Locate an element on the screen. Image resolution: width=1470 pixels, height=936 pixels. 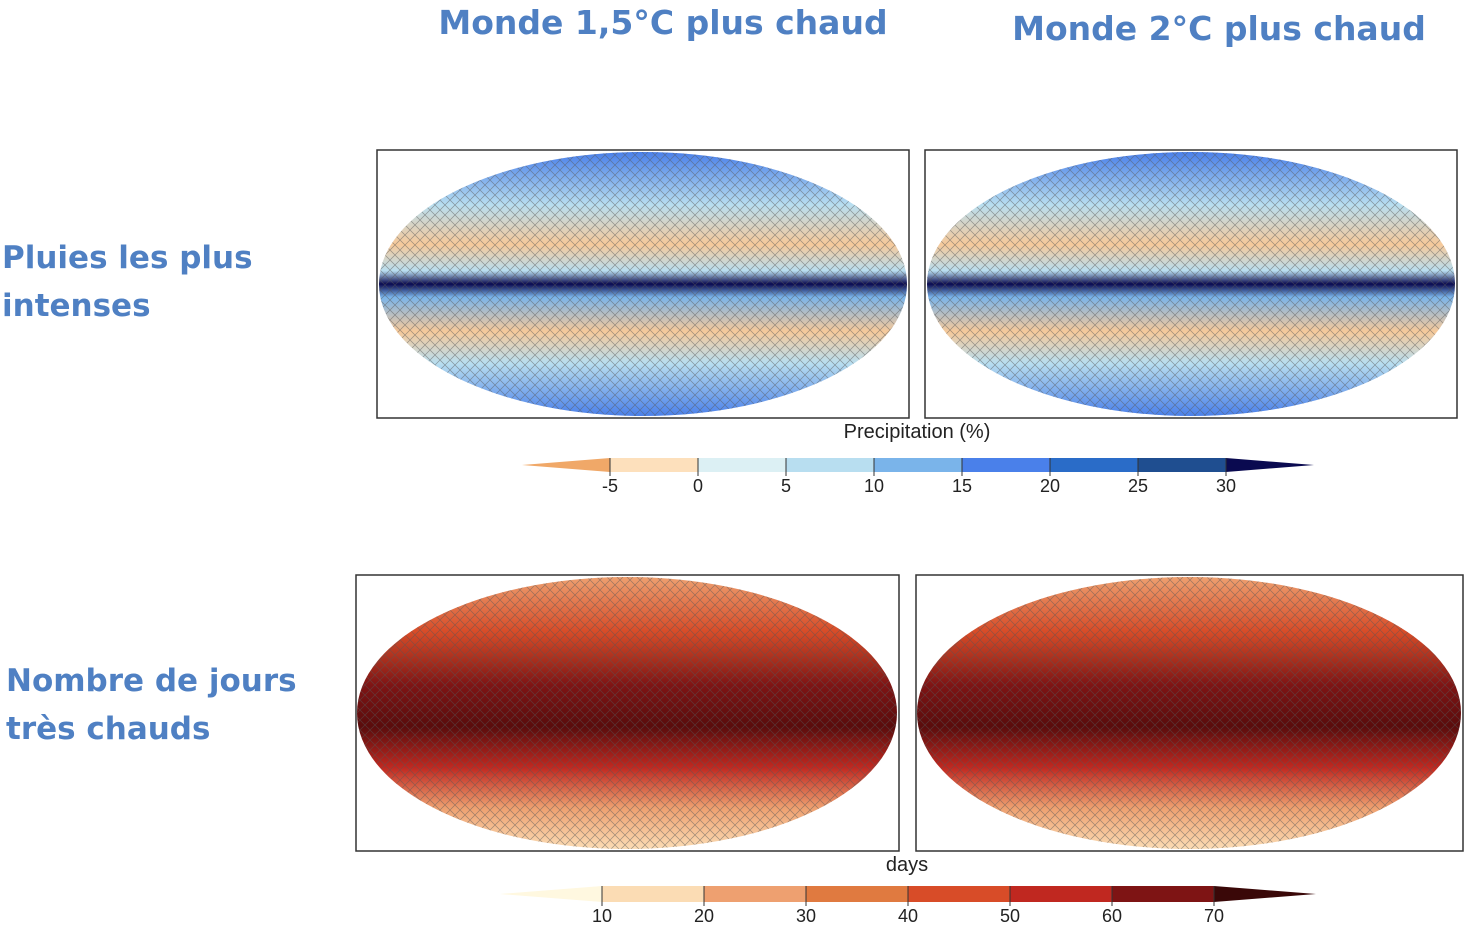
colorbar-tick-label: 25 is located at coordinates (1138, 486).